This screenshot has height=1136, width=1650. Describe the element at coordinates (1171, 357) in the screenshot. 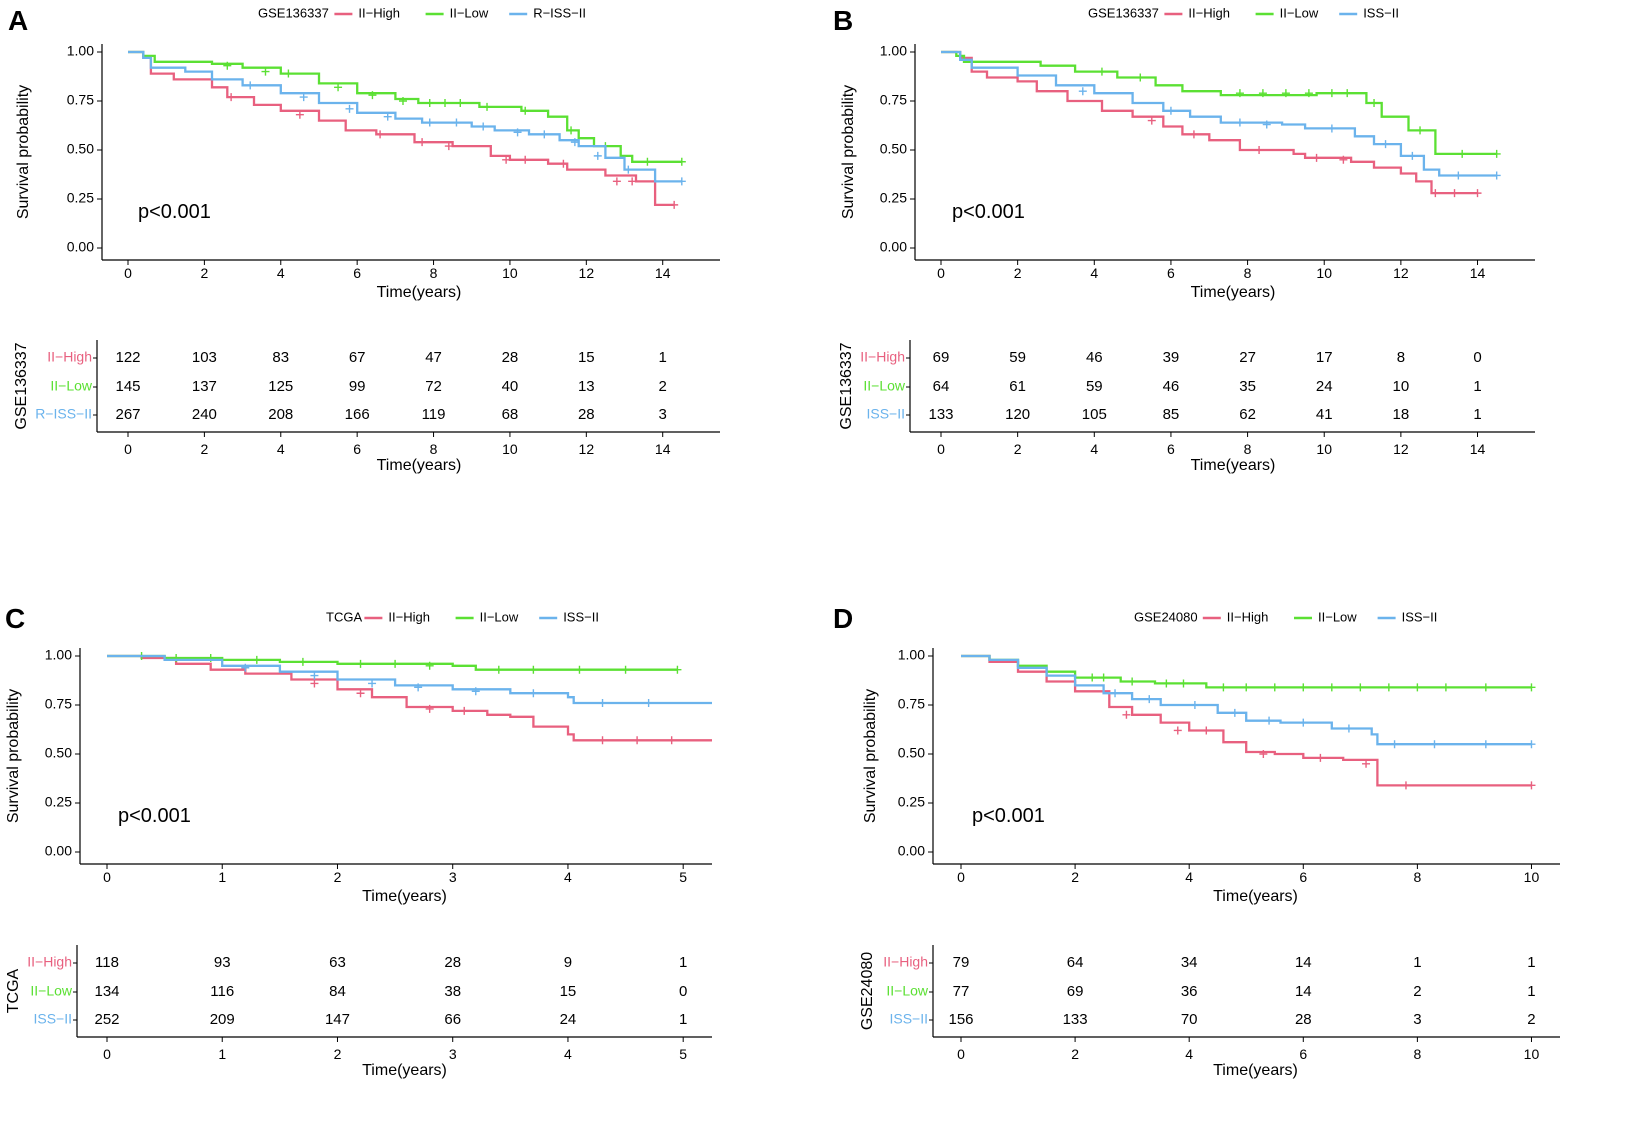

I see `table-cell: 39` at that location.